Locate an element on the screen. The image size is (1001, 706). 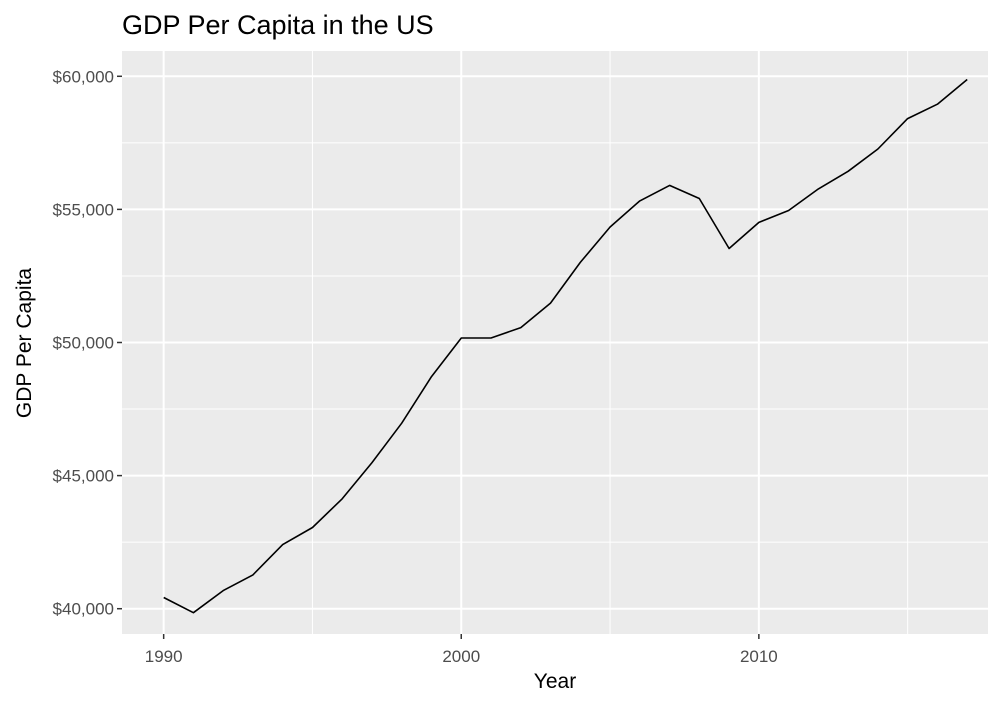
x-tick-label: 2010 is located at coordinates (759, 656).